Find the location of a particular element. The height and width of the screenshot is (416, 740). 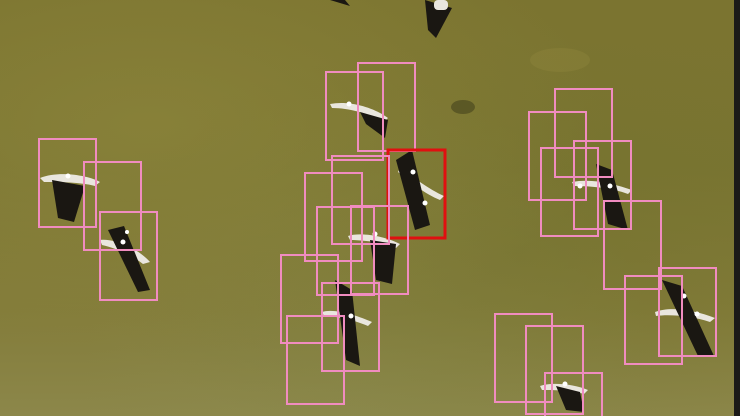

frame-edge is located at coordinates (737, 208).